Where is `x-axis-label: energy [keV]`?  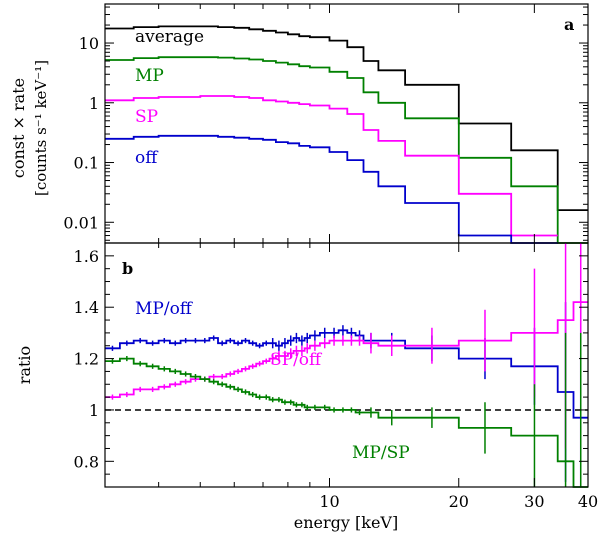
x-axis-label: energy [keV] is located at coordinates (346, 522).